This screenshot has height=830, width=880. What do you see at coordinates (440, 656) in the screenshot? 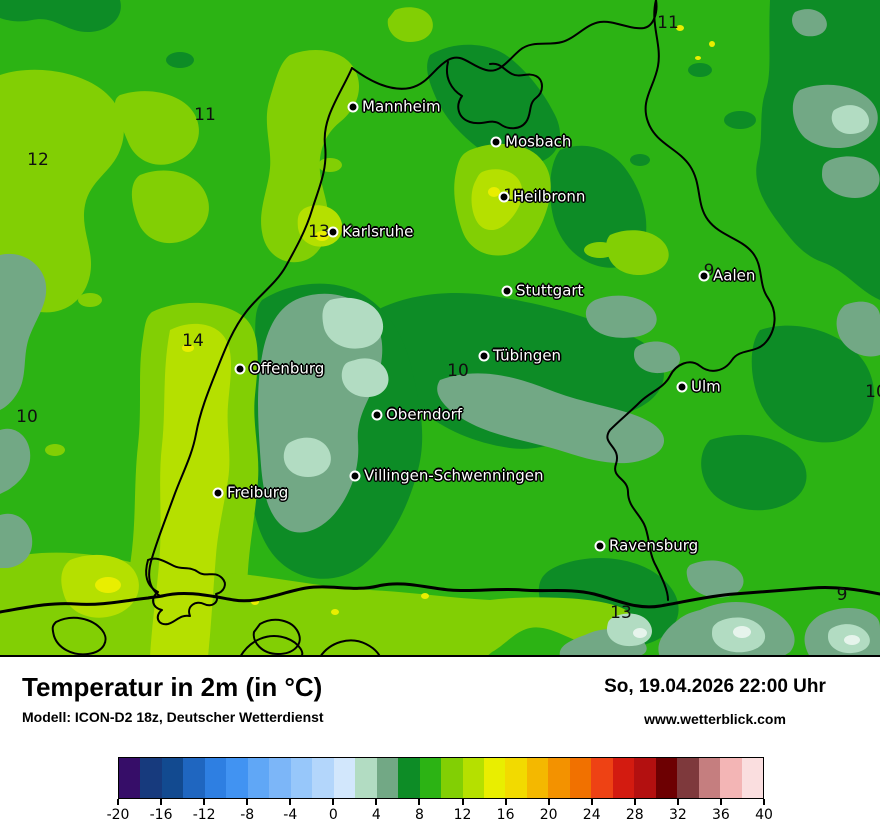
I see `map-frame-bottom` at bounding box center [440, 656].